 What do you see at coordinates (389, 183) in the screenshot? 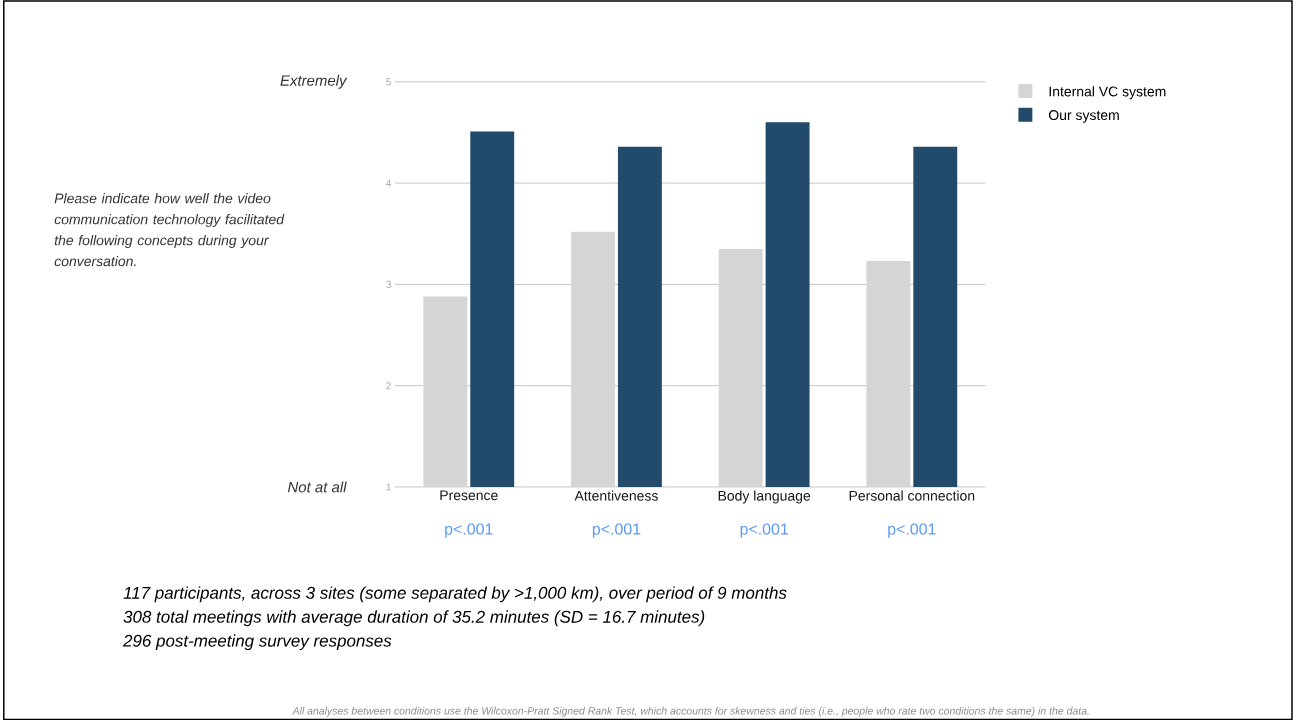
I see `y-tick-label: 4` at bounding box center [389, 183].